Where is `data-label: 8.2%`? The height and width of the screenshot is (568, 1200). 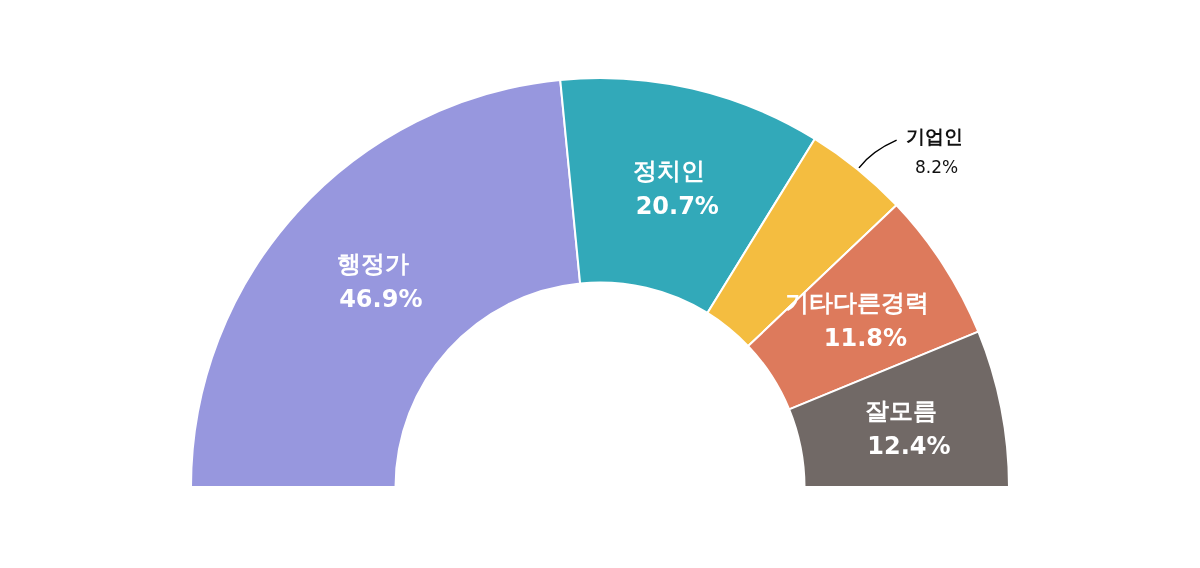 data-label: 8.2% is located at coordinates (937, 166).